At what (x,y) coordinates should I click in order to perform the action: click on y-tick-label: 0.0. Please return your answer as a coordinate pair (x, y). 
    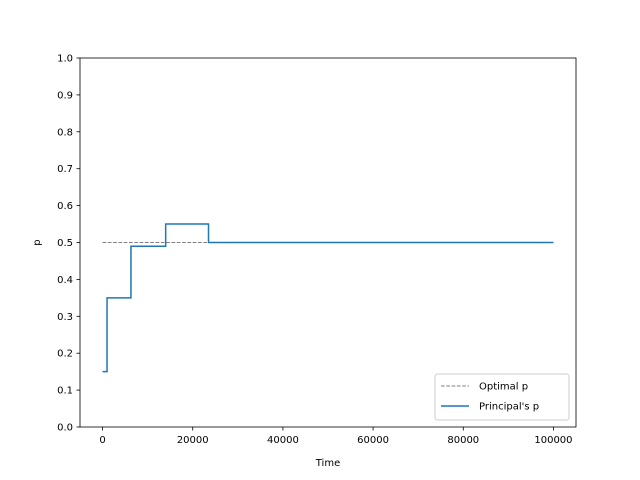
    Looking at the image, I should click on (65, 428).